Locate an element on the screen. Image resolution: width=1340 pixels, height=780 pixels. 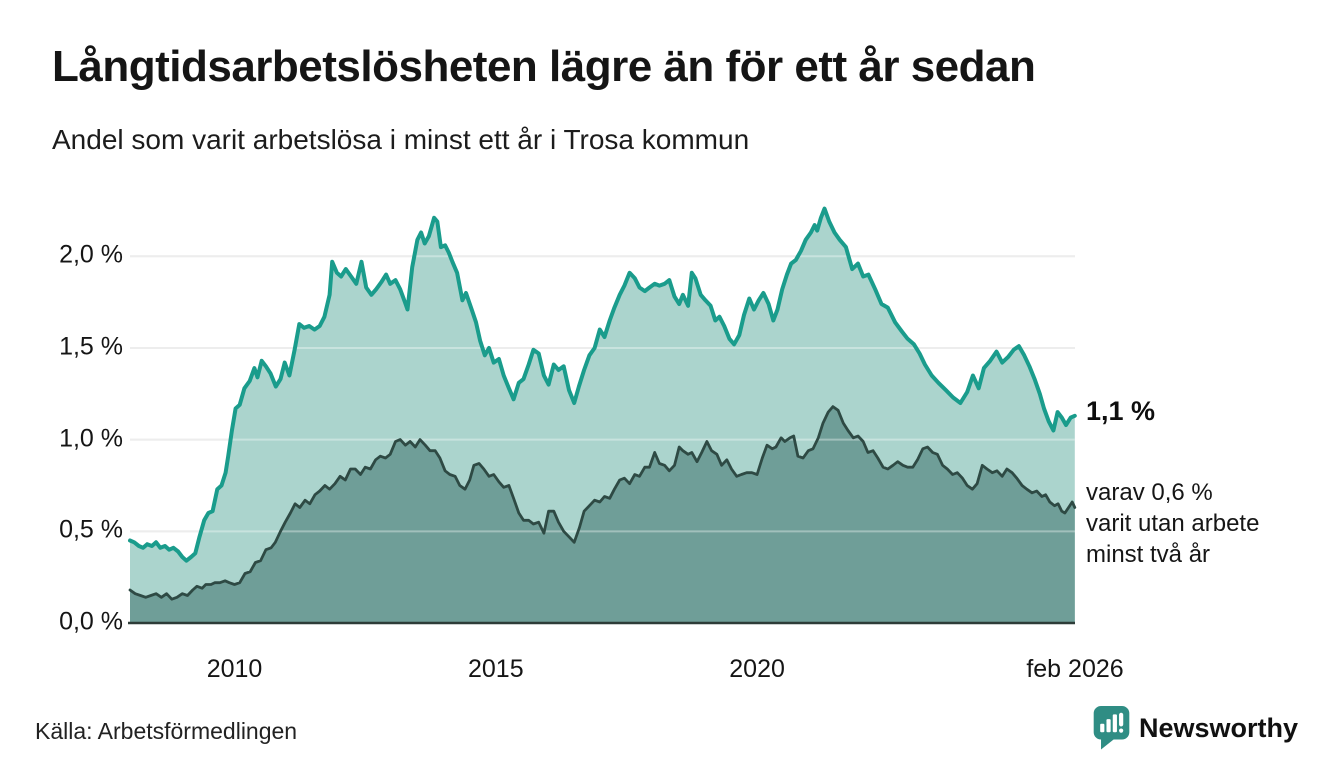
two-year-annotation-line1: varav 0,6 % is located at coordinates (1149, 492).